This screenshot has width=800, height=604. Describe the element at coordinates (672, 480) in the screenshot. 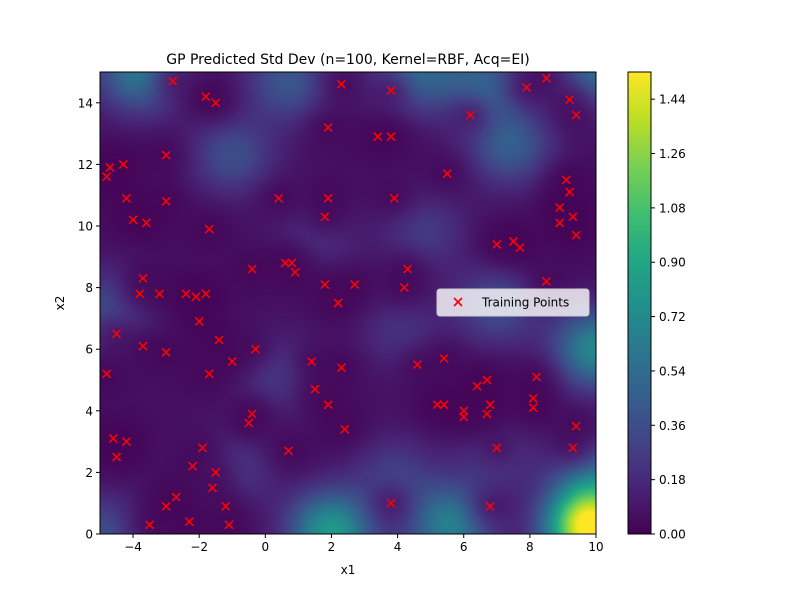

I see `colorbar-tick-label: 0.18` at that location.